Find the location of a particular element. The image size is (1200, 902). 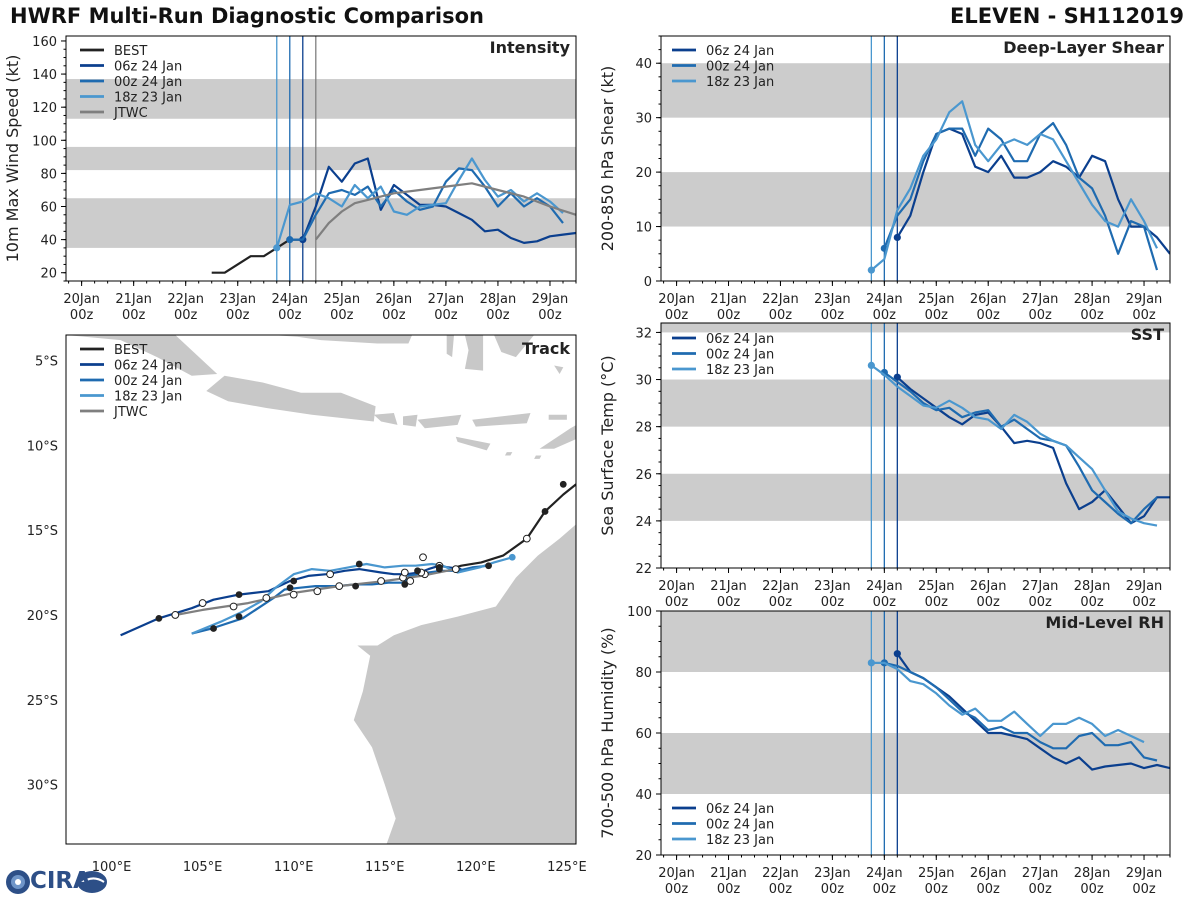

lon-tick-label: 105°E is located at coordinates (203, 867).